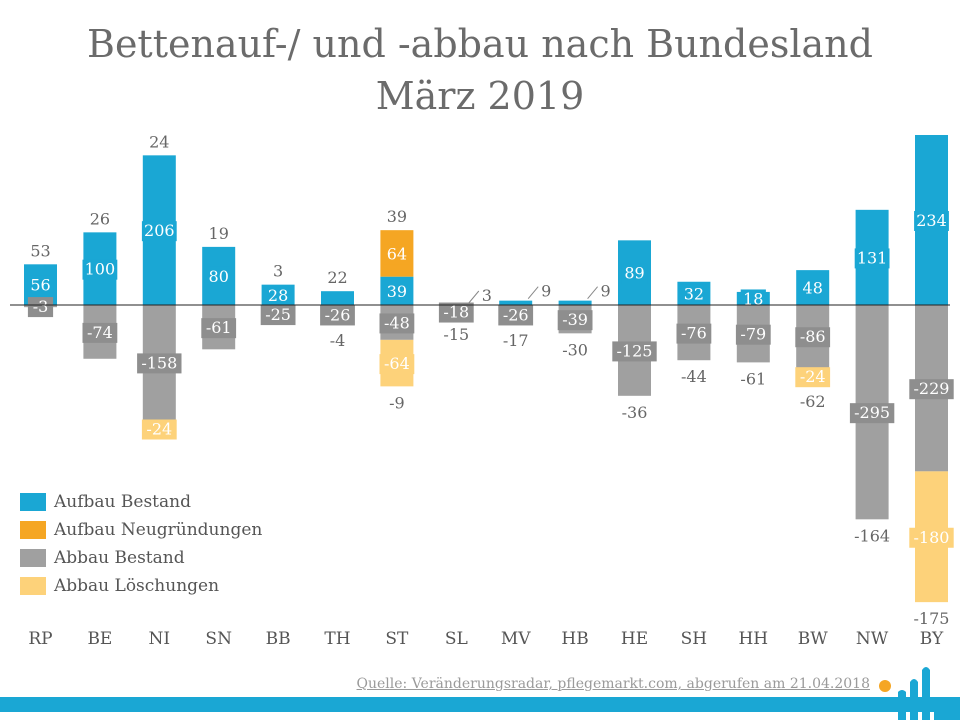  I want to click on data-label-bg-abbau_bestand-BE, so click(100, 332).